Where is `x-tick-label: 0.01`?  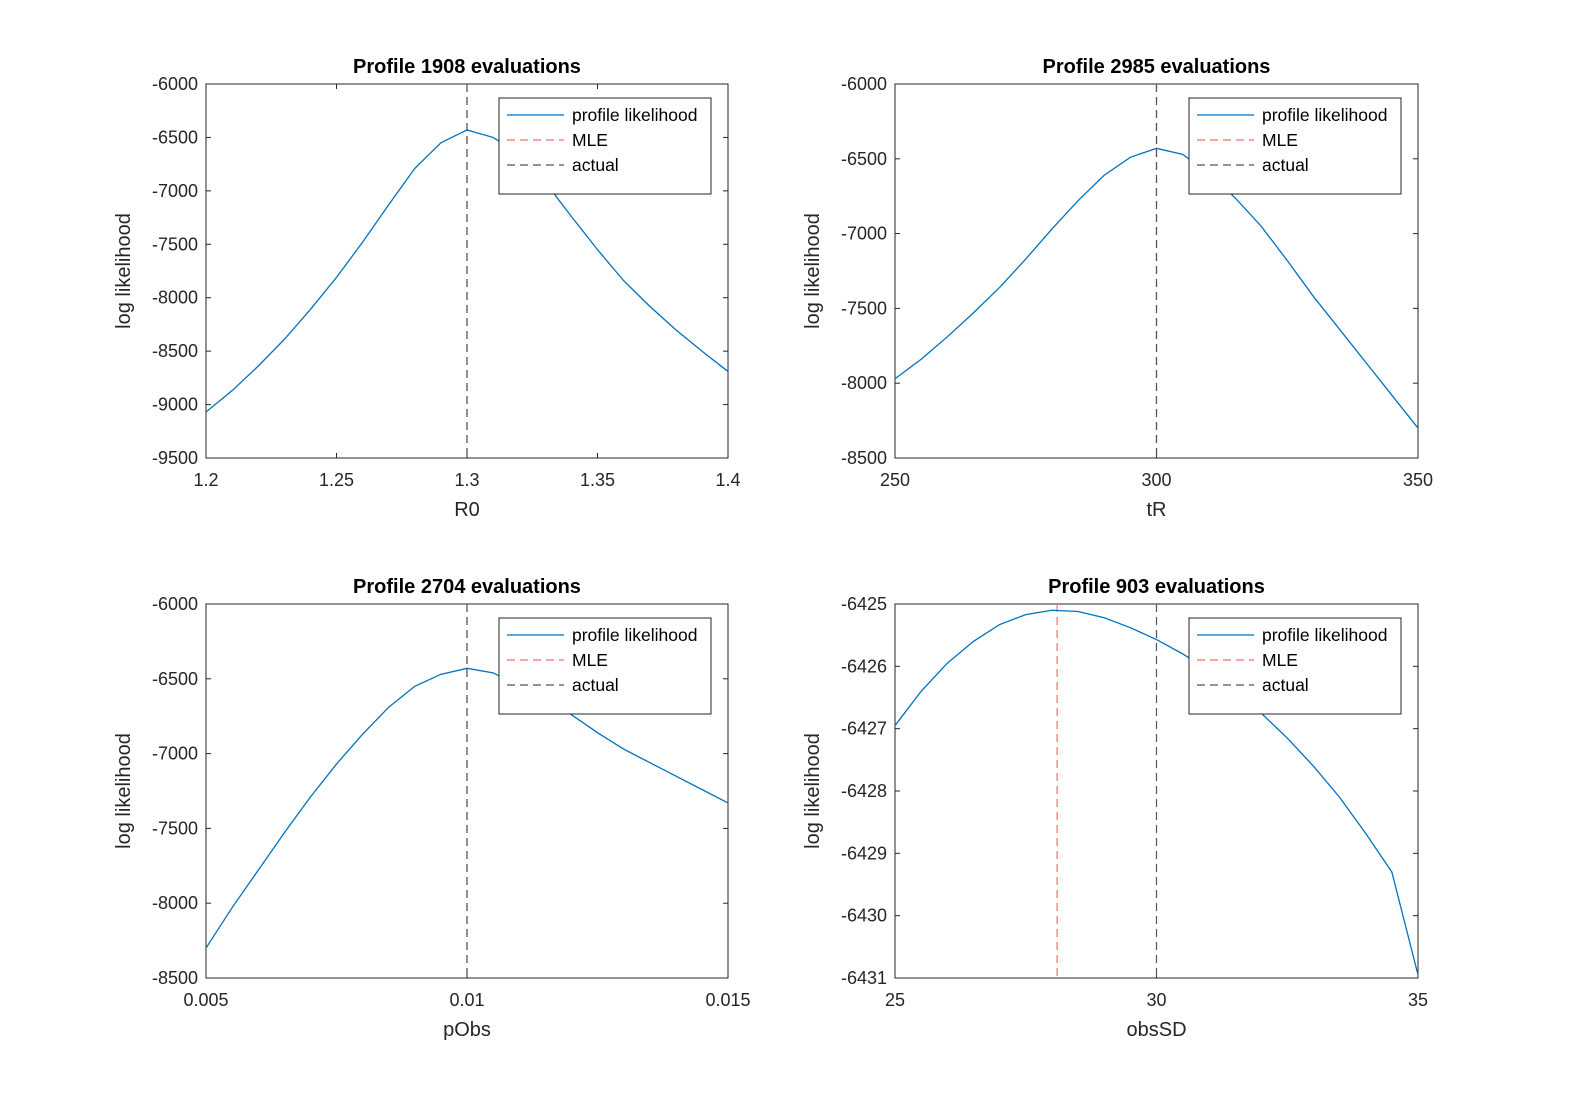 x-tick-label: 0.01 is located at coordinates (466, 1000).